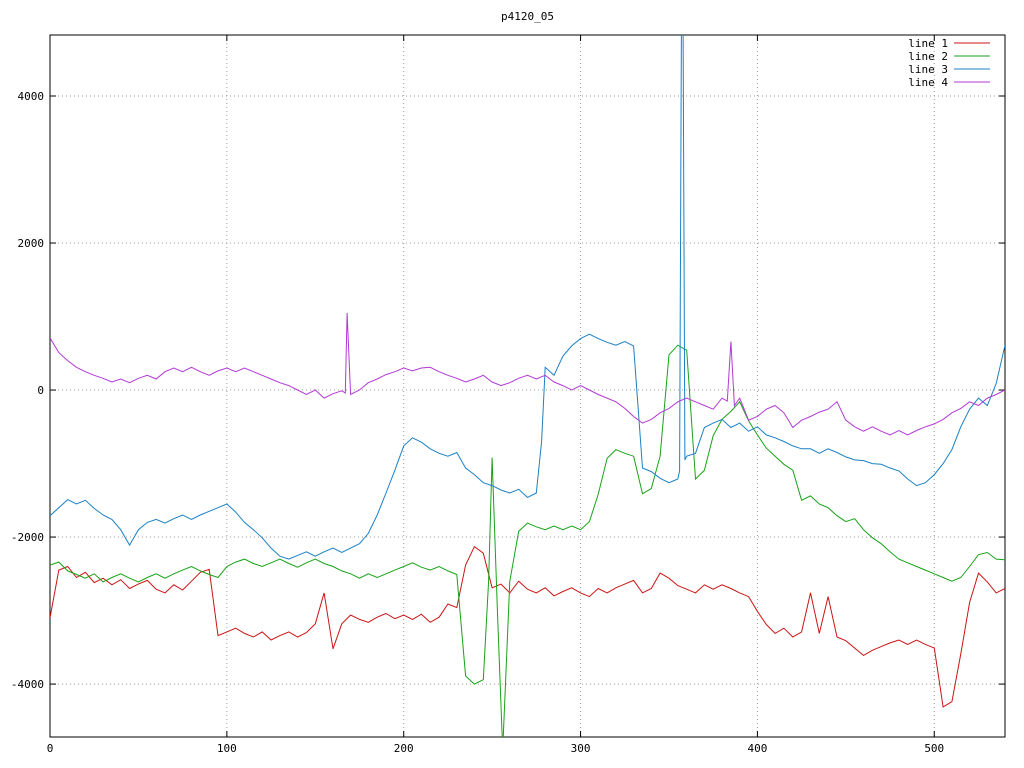 This screenshot has height=768, width=1024. I want to click on x-tick-label: 0, so click(50, 748).